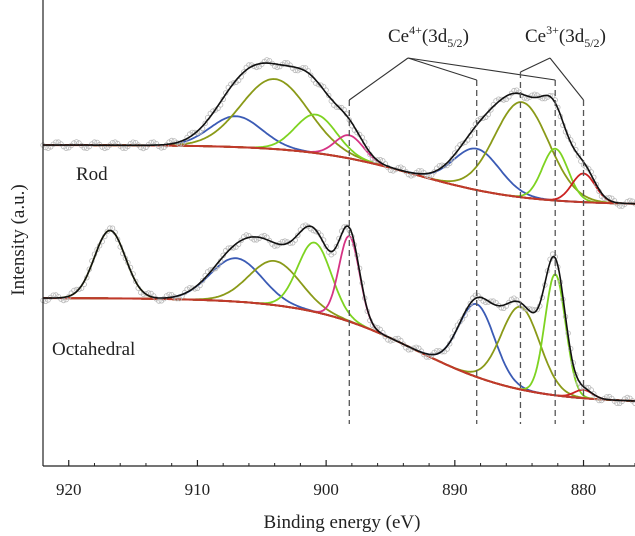  Describe the element at coordinates (552, 30) in the screenshot. I see `annotation-ce3-sup: 3+` at that location.